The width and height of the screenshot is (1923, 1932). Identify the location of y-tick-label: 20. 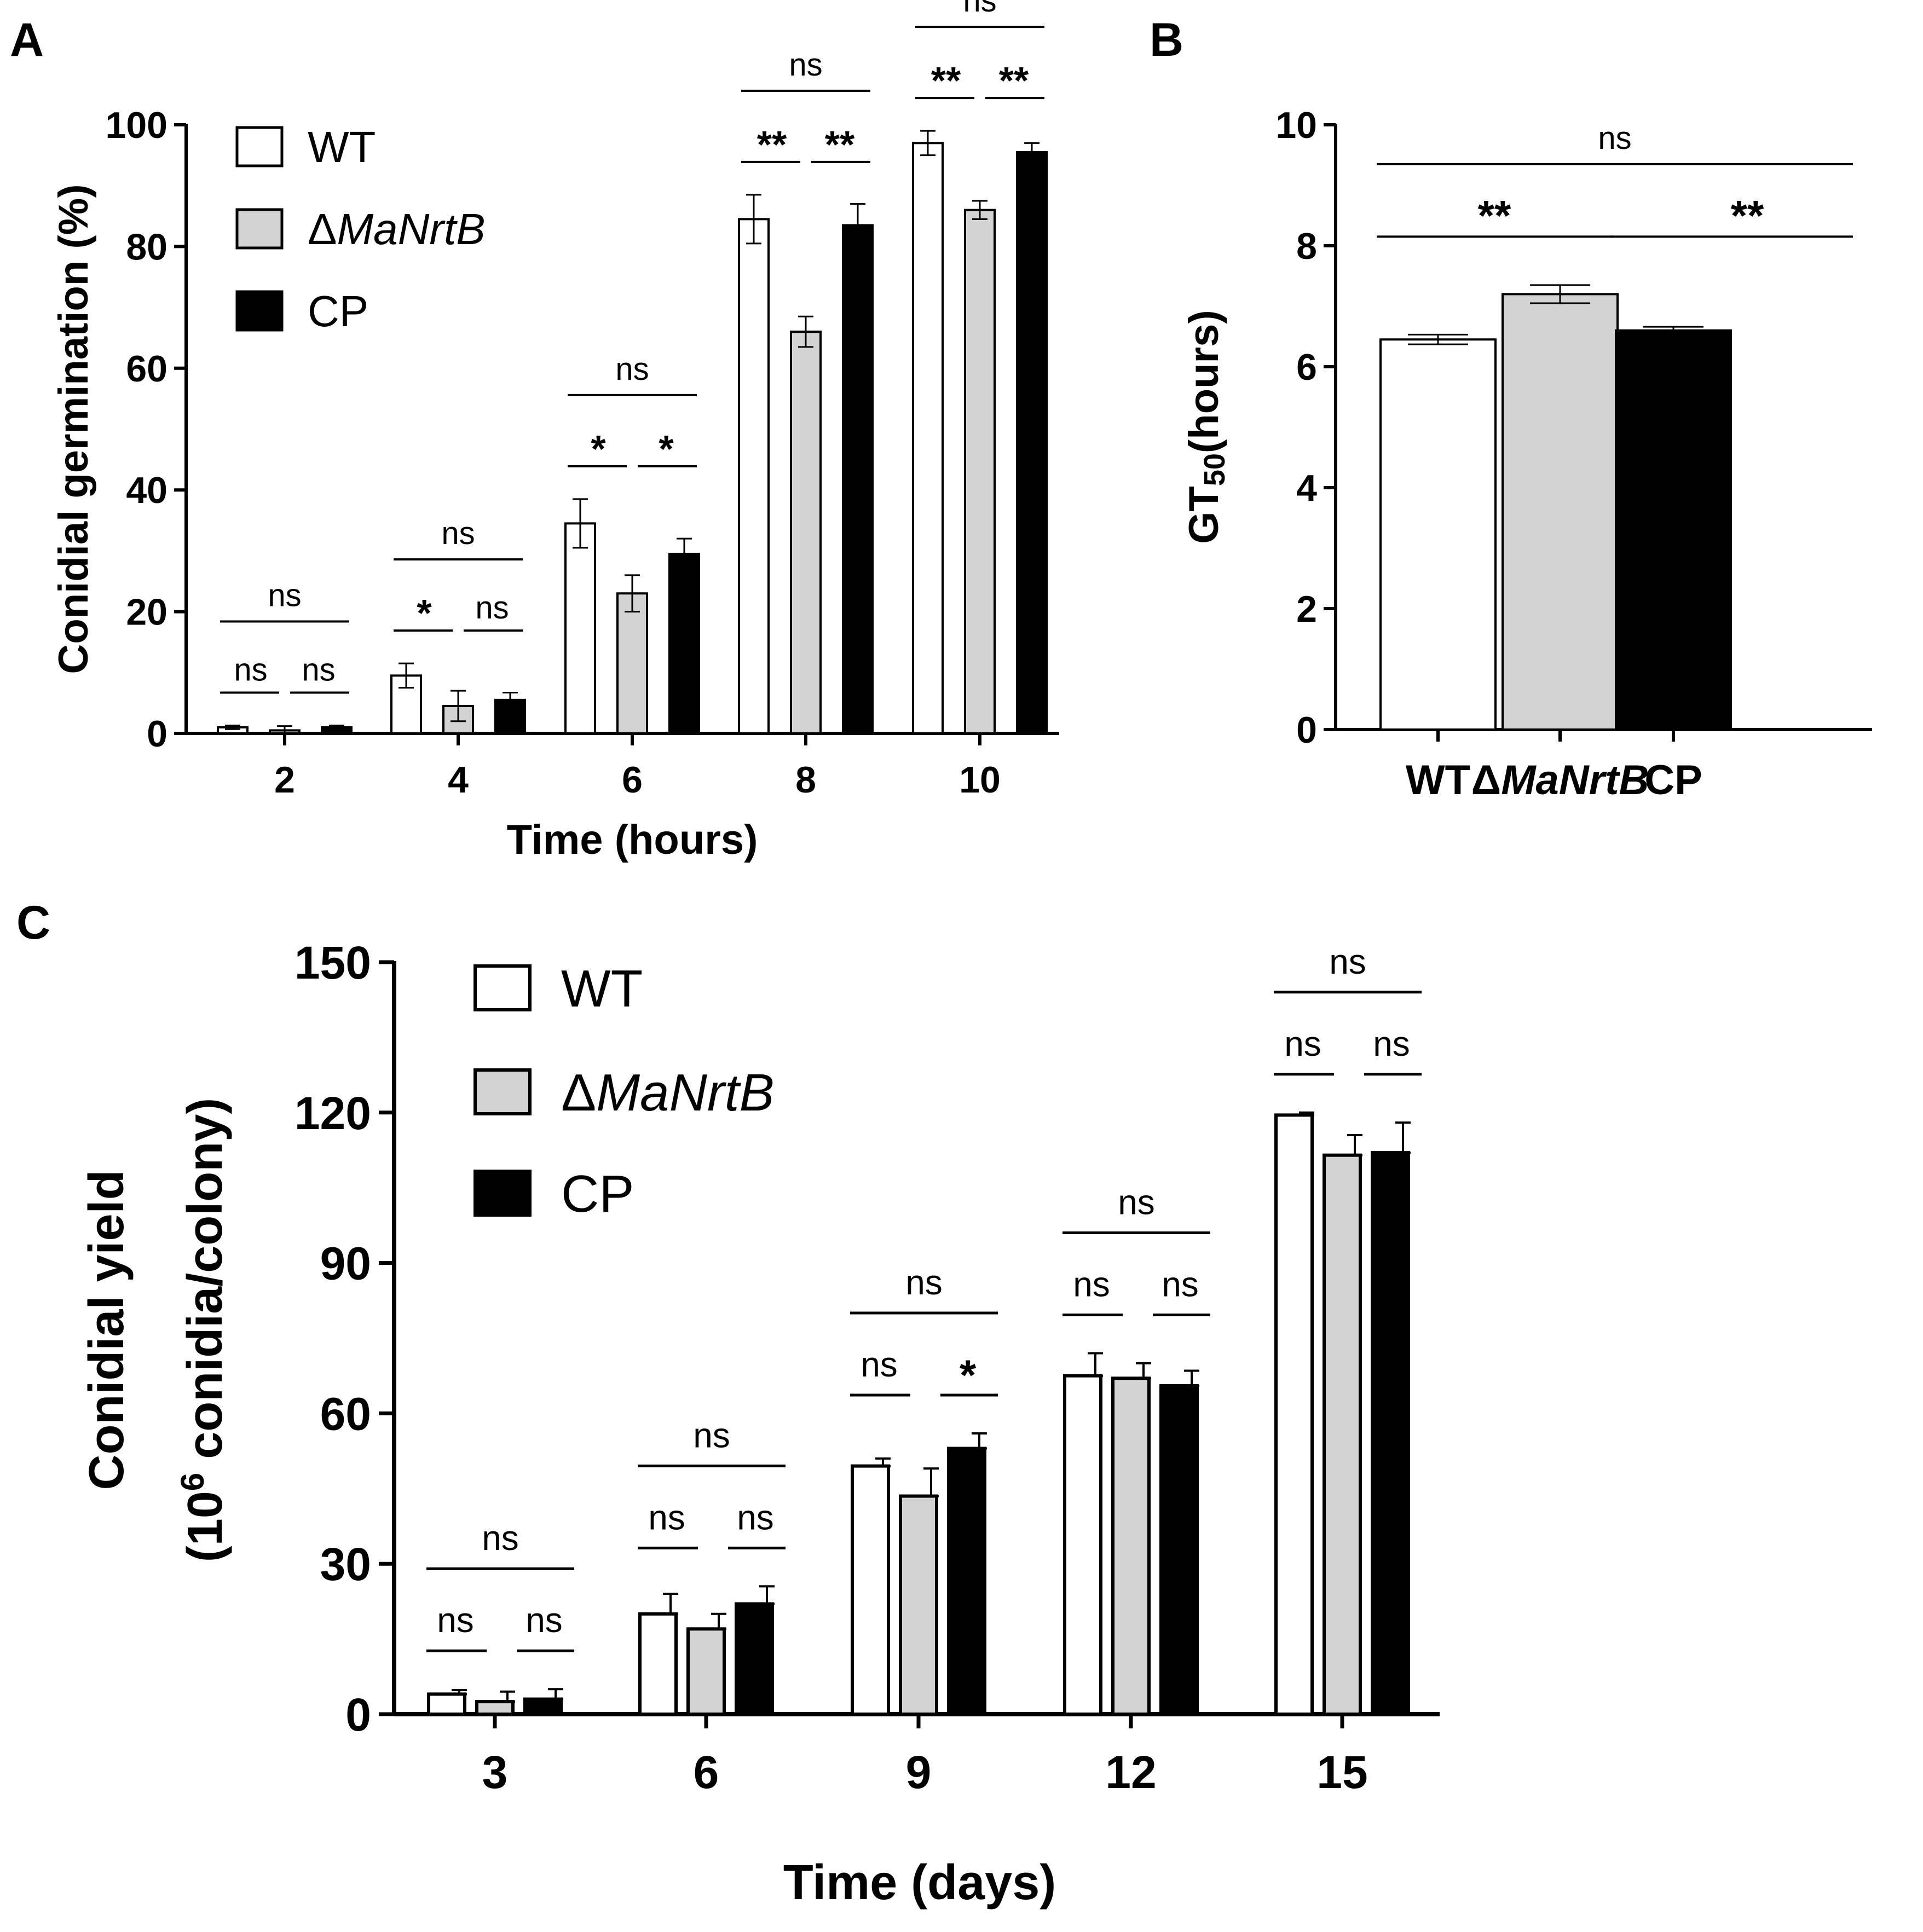
(147, 612).